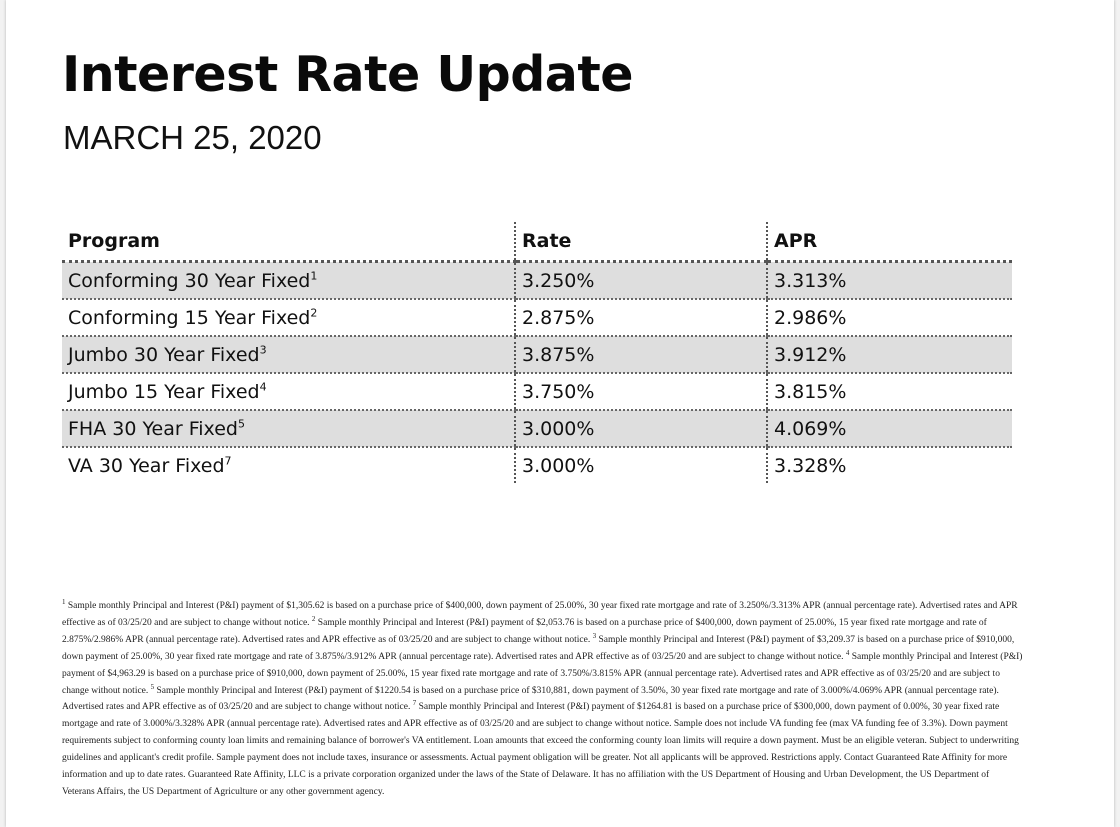 Image resolution: width=1120 pixels, height=827 pixels. Describe the element at coordinates (146, 465) in the screenshot. I see `program-name: VA 30 Year Fixed` at that location.